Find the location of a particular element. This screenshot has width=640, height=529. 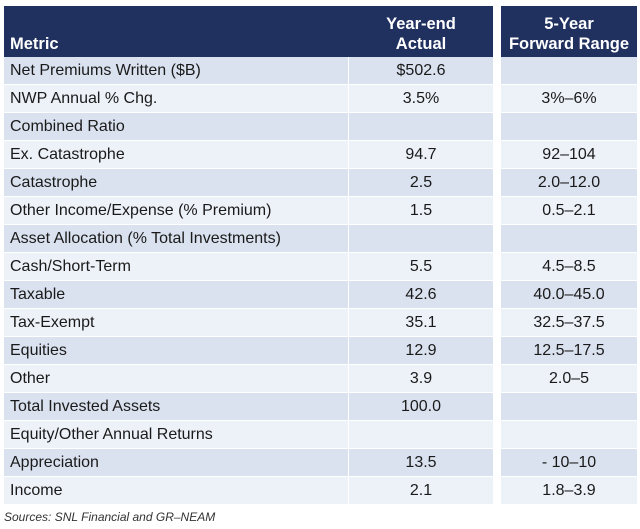

metric-cell: Other Income/Expense (% Premium) is located at coordinates (176, 211).